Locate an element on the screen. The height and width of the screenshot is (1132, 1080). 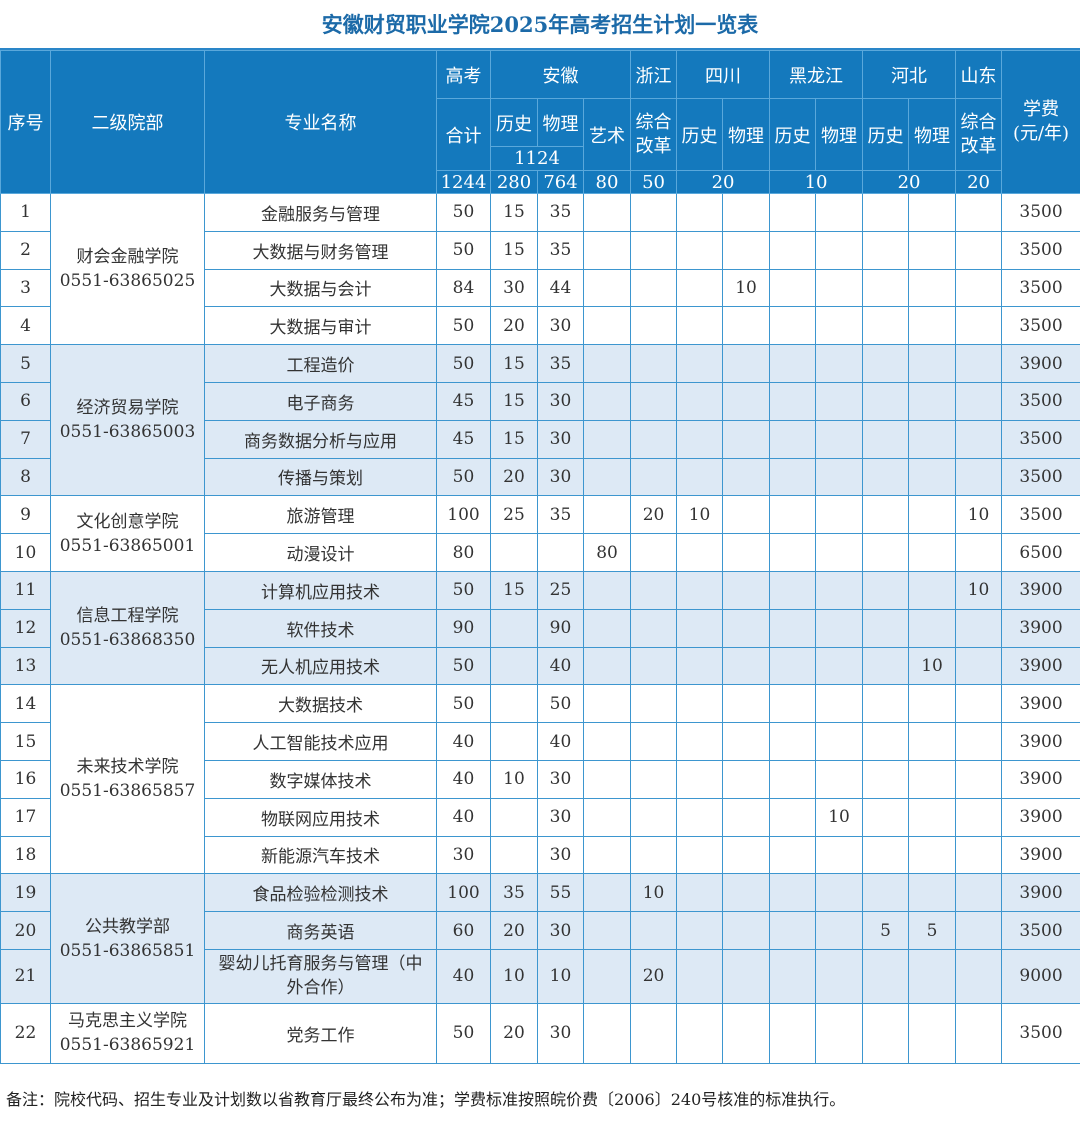
header-zhejiang-comprehensive: 综合改革 is located at coordinates (654, 135).